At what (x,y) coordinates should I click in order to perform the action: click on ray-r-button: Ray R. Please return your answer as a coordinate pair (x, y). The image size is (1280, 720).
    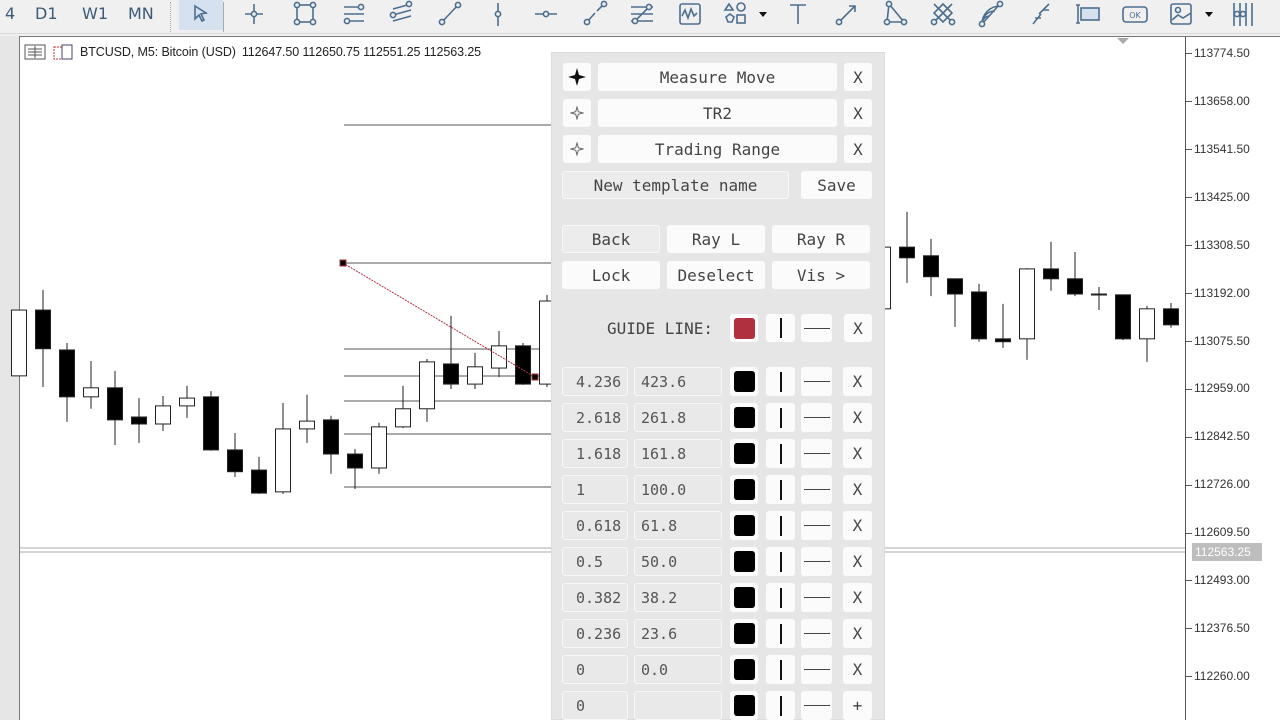
    Looking at the image, I should click on (821, 239).